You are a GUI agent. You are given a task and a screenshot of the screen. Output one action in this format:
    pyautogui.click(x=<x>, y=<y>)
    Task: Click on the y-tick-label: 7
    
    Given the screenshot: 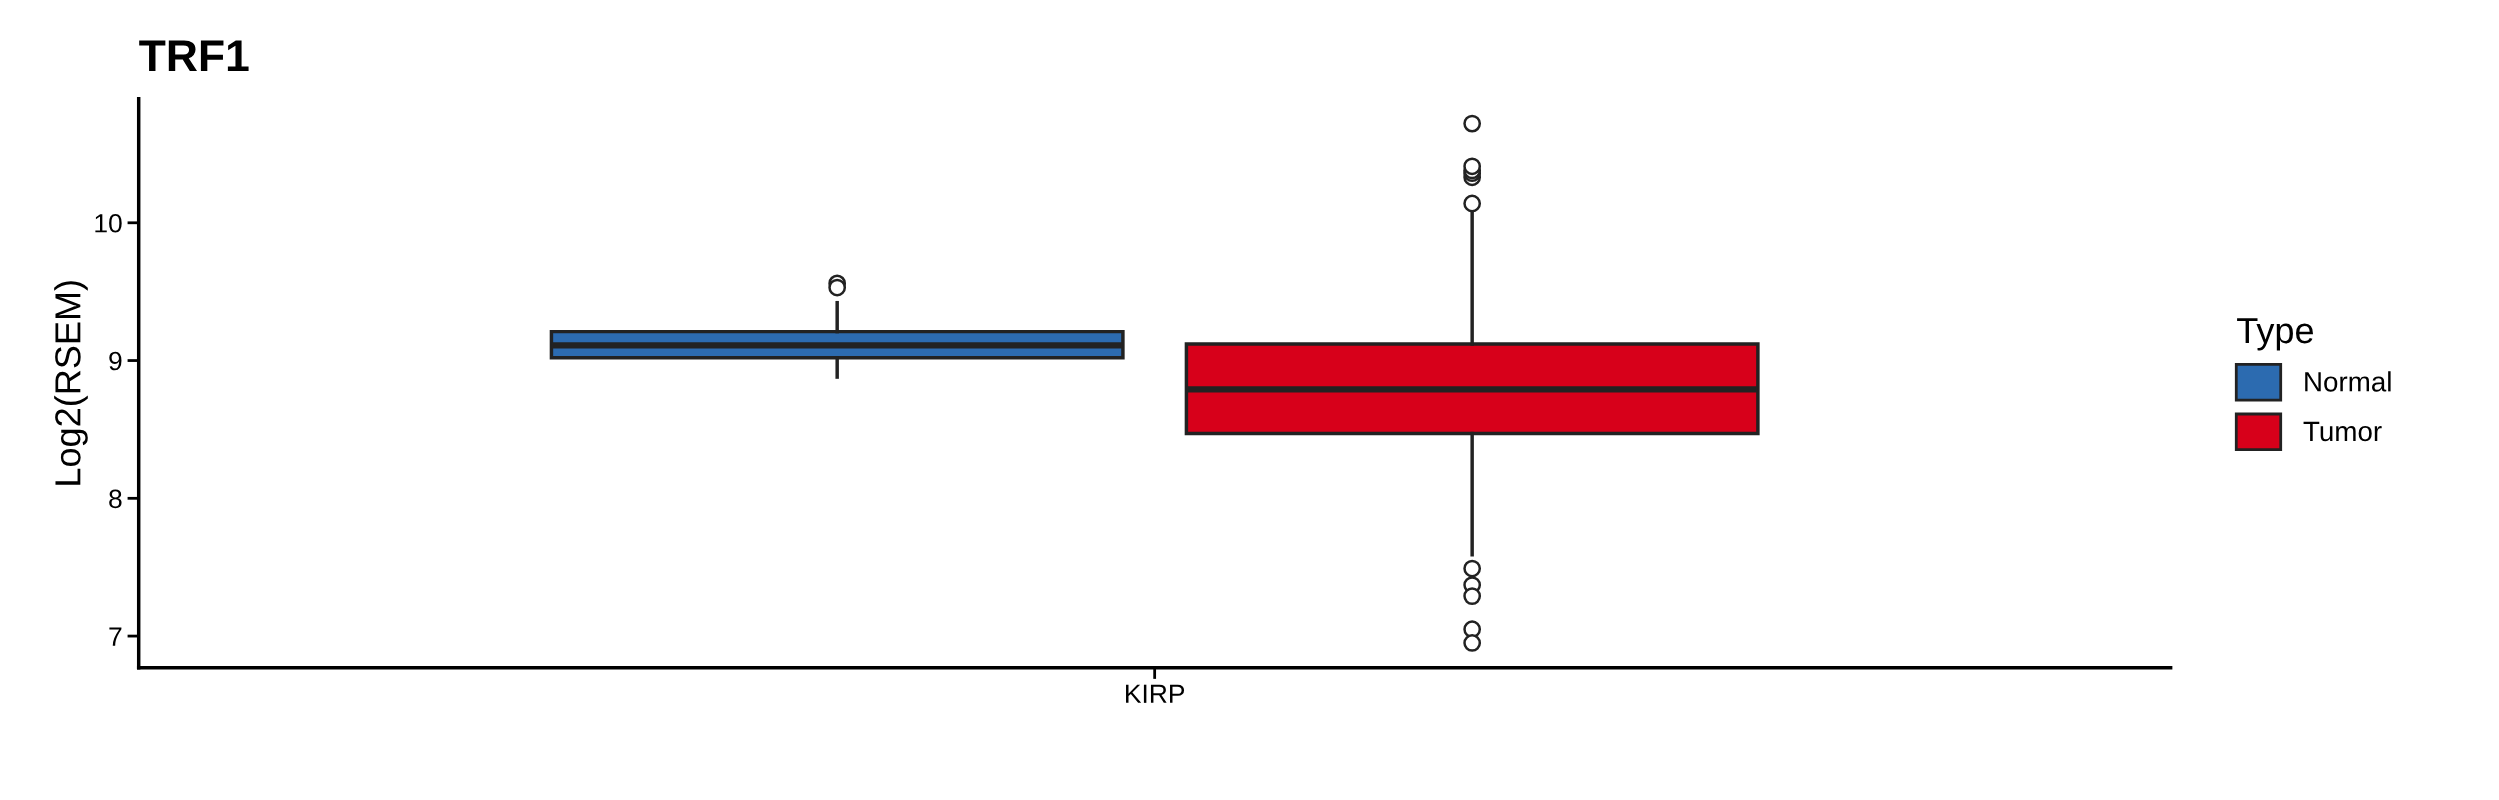 What is the action you would take?
    pyautogui.click(x=115, y=636)
    